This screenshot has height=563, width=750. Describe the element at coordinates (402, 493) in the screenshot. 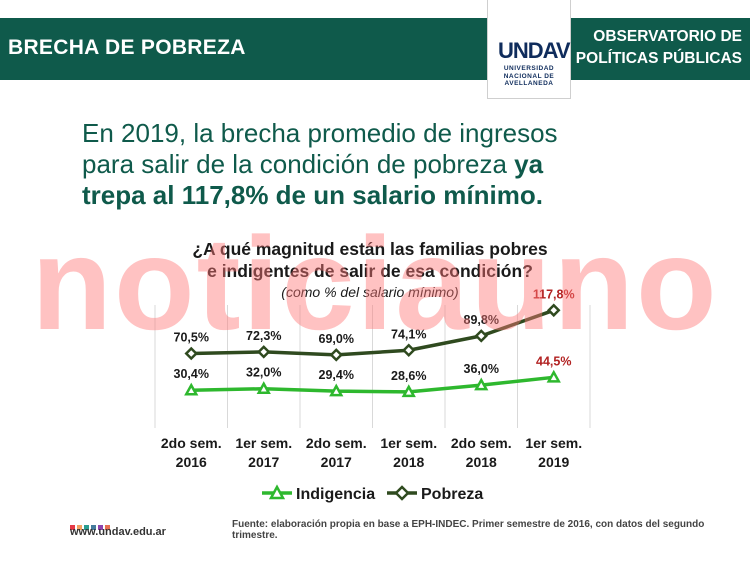

I see `legend-marker-pobreza` at that location.